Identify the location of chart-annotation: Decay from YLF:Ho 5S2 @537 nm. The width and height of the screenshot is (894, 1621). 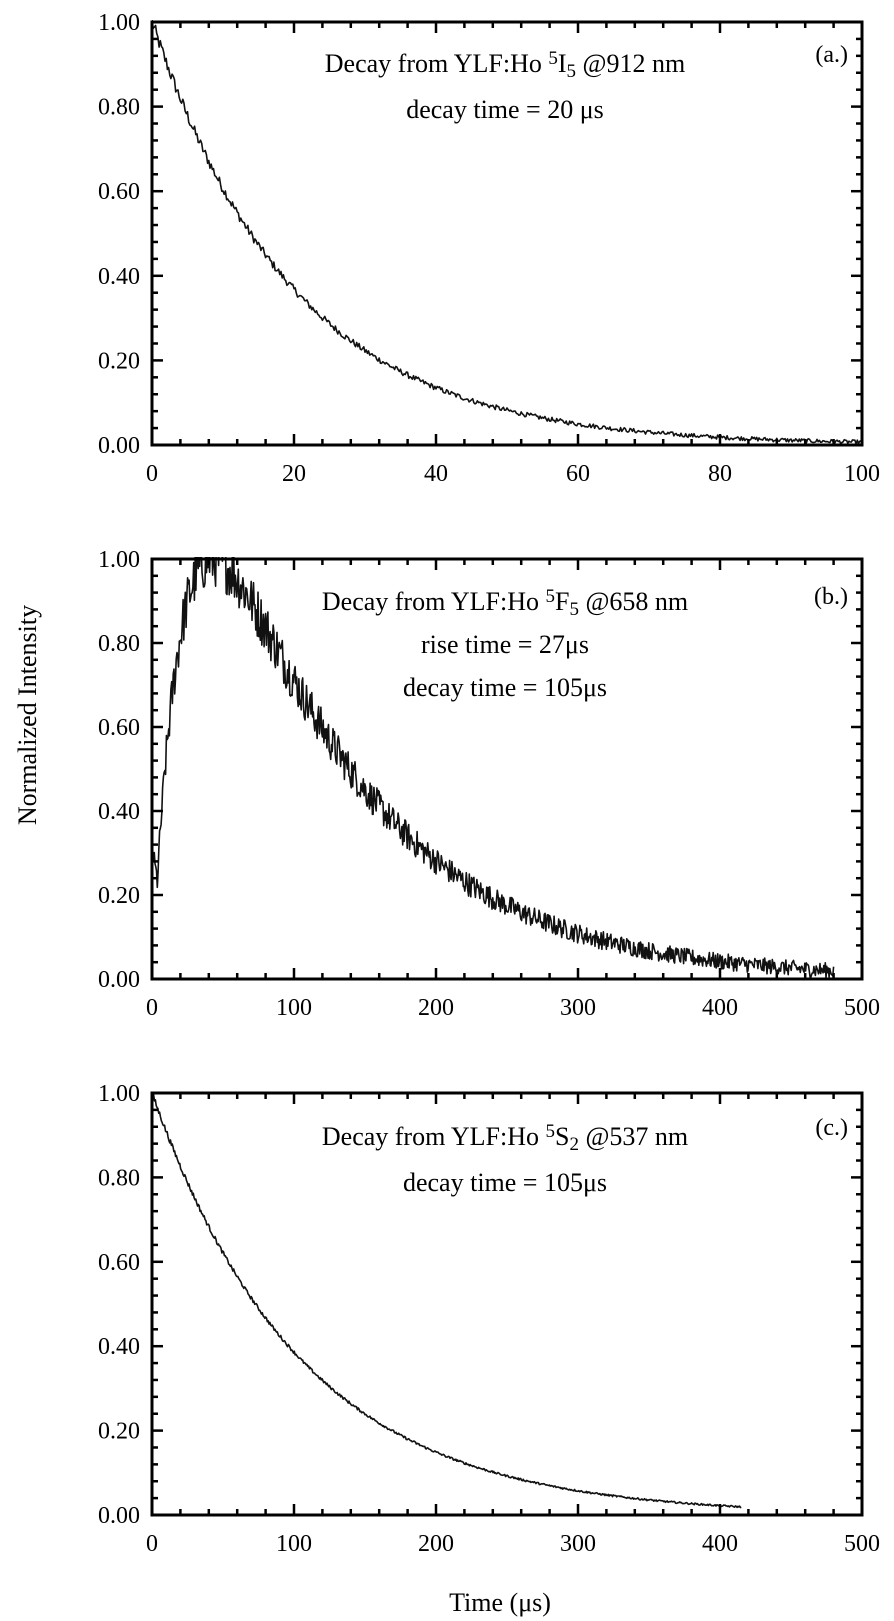
(505, 1137).